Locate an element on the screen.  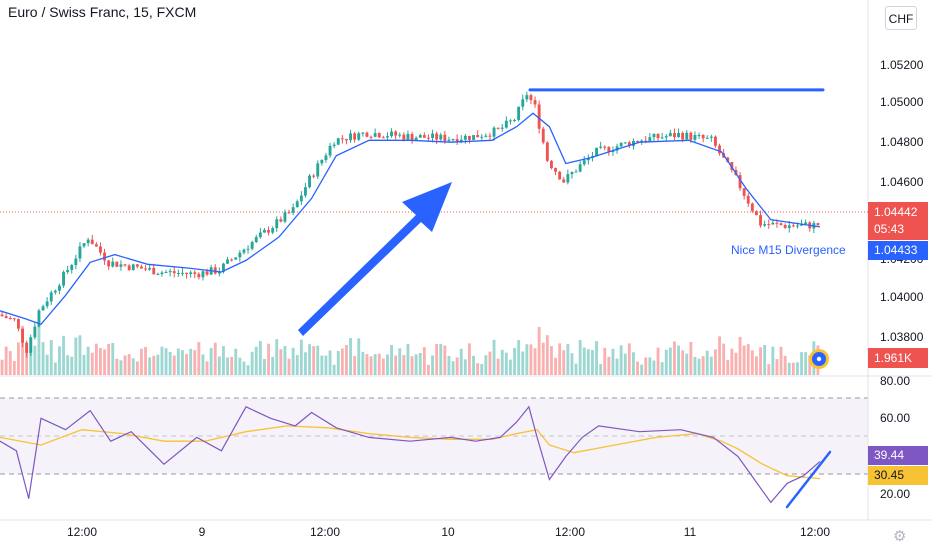
time-axis-label: 12:00 is located at coordinates (570, 532).